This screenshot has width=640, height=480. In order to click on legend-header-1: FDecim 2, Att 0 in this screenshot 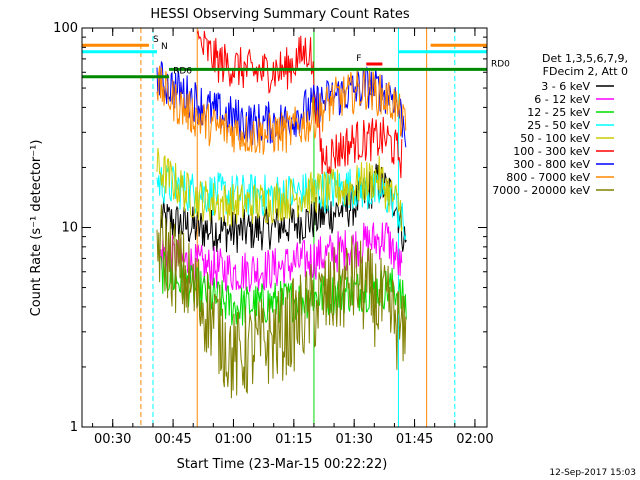, I will do `click(585, 71)`.